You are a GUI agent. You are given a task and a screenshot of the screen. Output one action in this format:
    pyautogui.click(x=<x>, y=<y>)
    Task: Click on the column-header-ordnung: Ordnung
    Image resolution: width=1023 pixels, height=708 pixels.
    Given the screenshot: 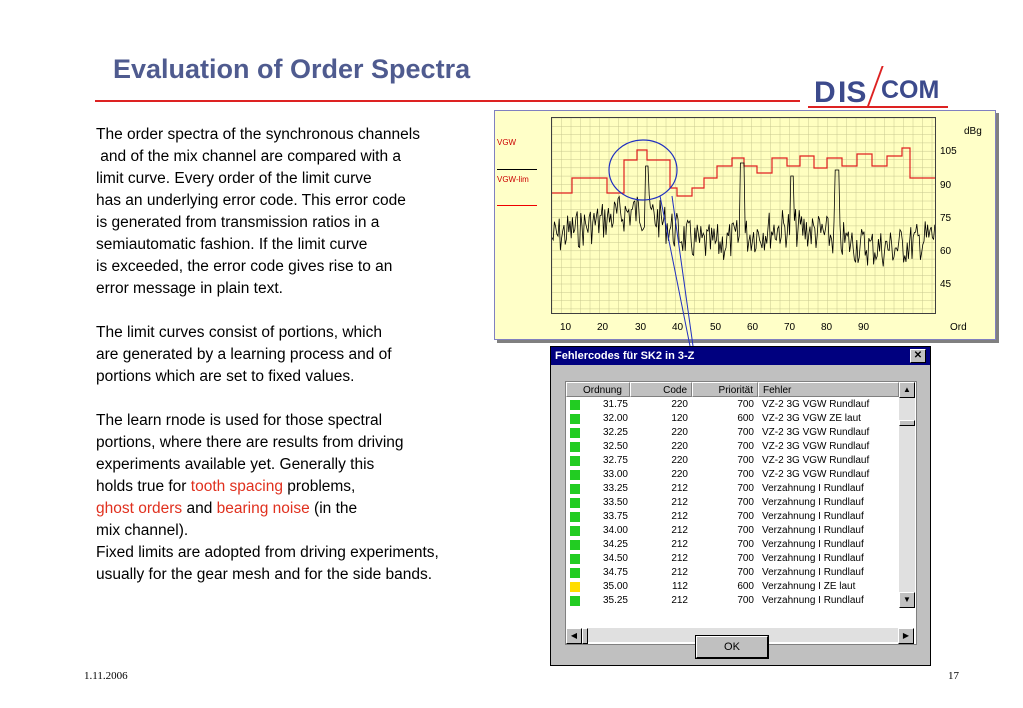 What is the action you would take?
    pyautogui.click(x=598, y=389)
    